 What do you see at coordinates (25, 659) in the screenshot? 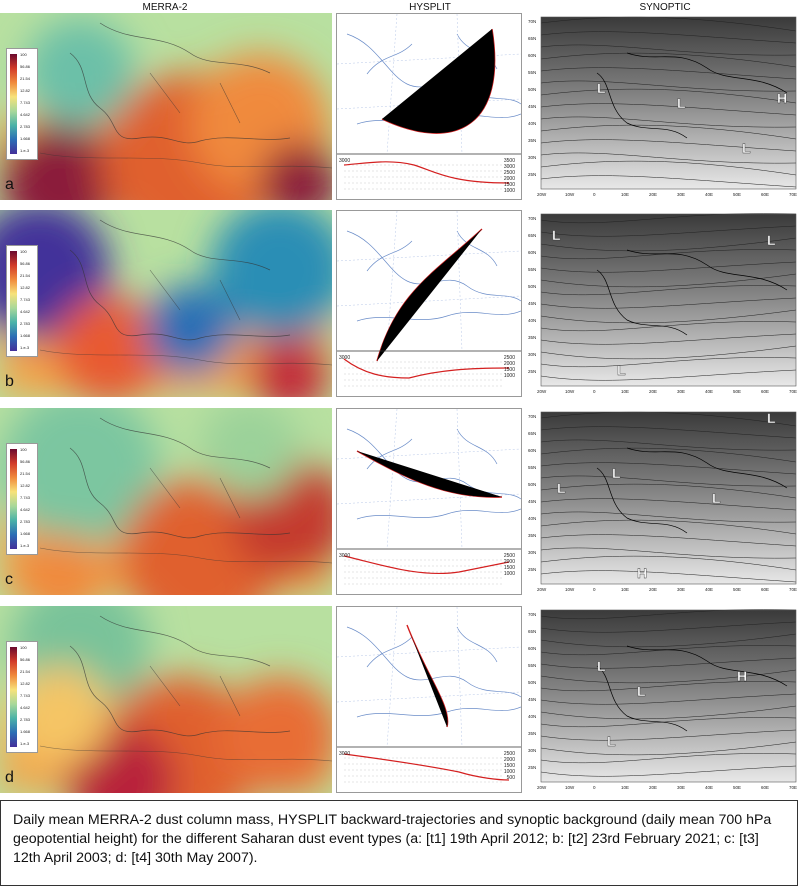
I see `colorbar-tick-label: 56.86` at bounding box center [25, 659].